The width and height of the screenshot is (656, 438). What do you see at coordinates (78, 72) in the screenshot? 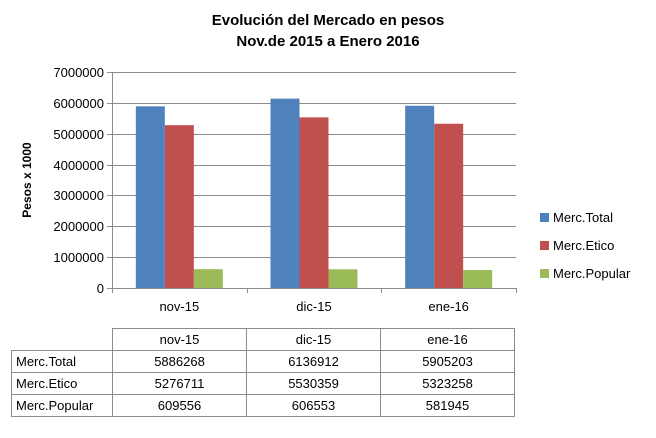
I see `y-tick-label: 7000000` at bounding box center [78, 72].